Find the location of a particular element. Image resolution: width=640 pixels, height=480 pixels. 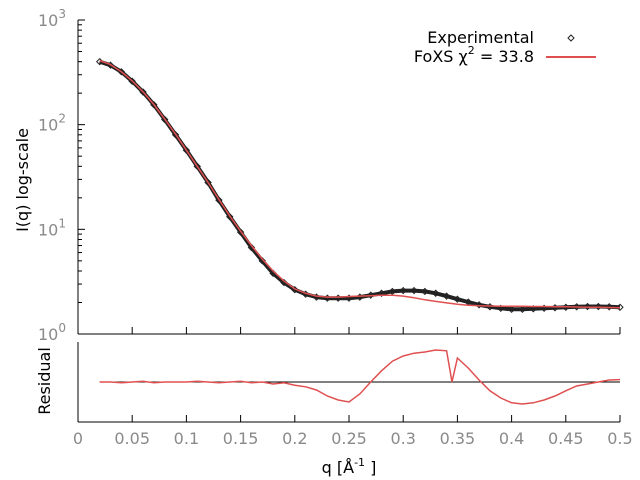

residual-y-axis-label: Residual is located at coordinates (44, 381).